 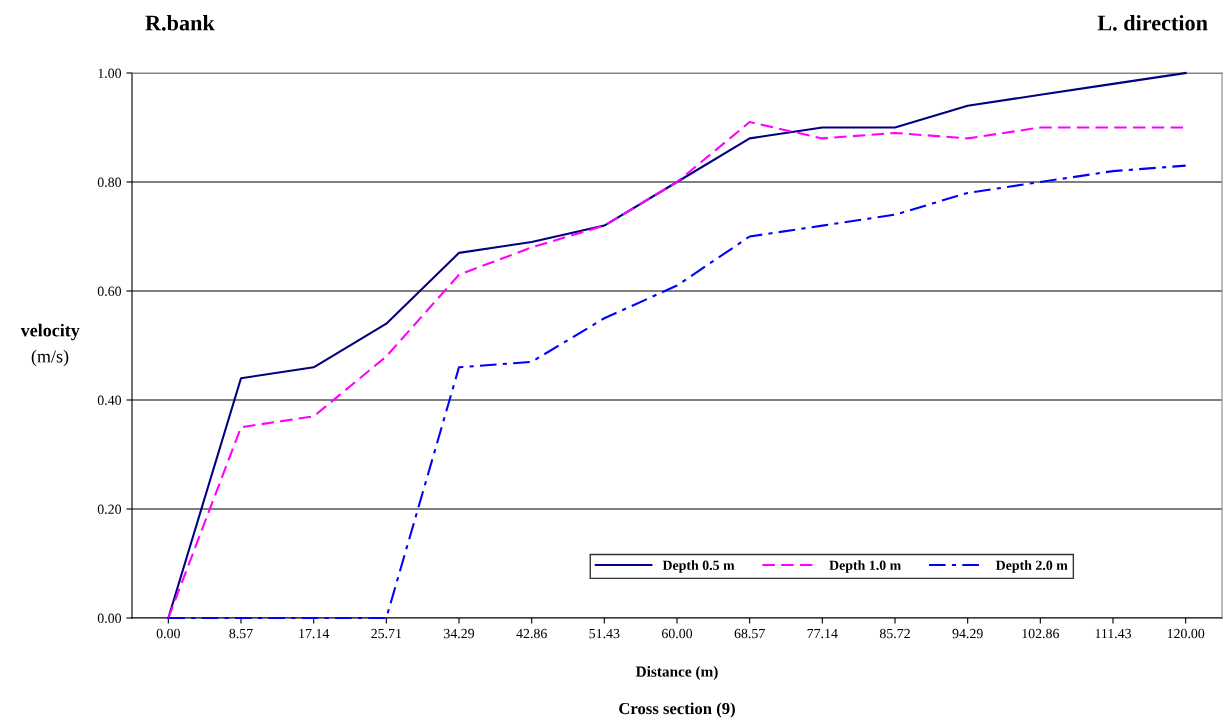 What do you see at coordinates (109, 182) in the screenshot?
I see `y-tick-label: 0.80` at bounding box center [109, 182].